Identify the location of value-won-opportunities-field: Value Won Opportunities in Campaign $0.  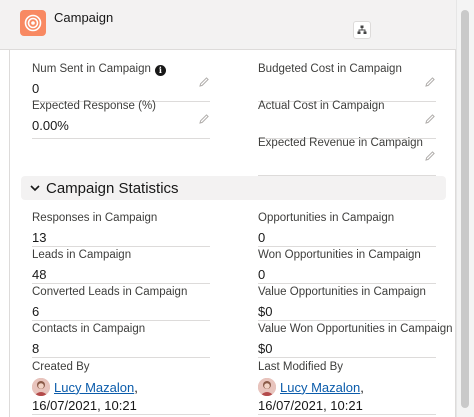
(355, 340).